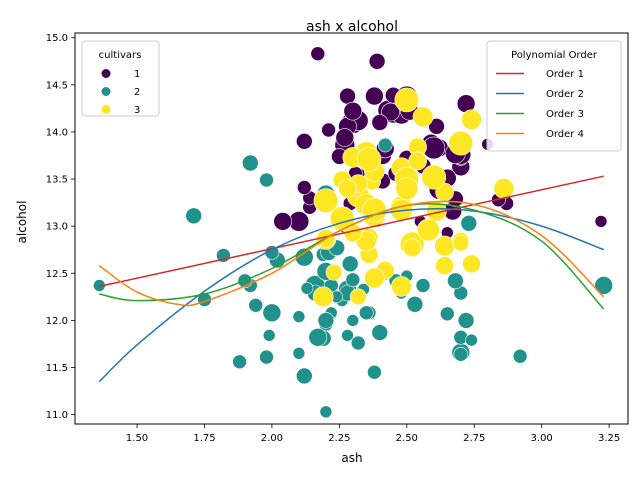  Describe the element at coordinates (57, 132) in the screenshot. I see `y-tick-label: 14.0` at that location.